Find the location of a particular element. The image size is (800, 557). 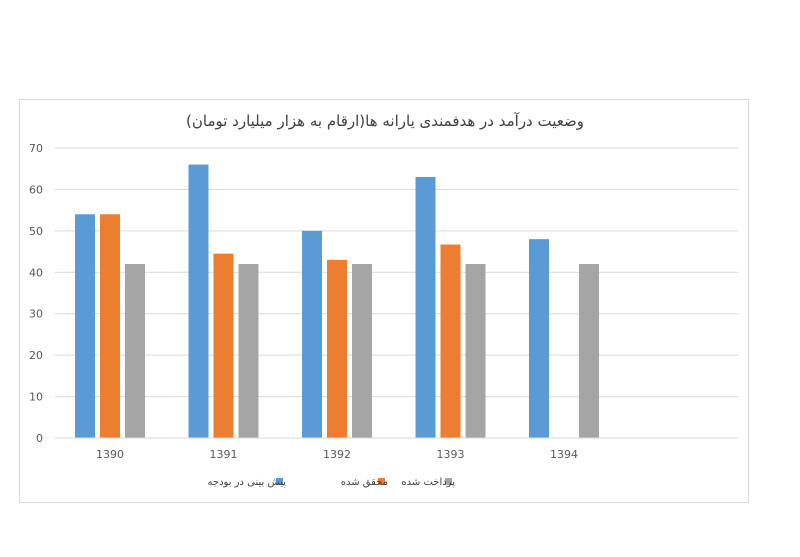

y-tick-label: 70 is located at coordinates (36, 148).